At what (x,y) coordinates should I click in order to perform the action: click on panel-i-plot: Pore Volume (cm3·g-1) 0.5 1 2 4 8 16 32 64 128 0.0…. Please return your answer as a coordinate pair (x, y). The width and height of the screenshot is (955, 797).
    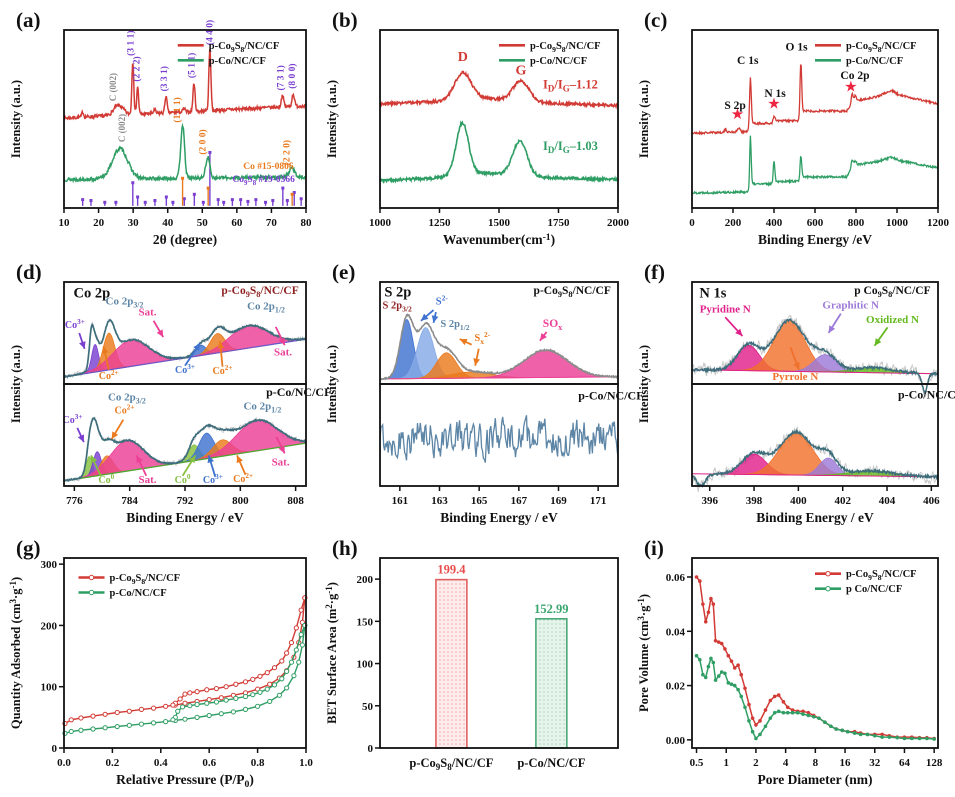
    Looking at the image, I should click on (789, 672).